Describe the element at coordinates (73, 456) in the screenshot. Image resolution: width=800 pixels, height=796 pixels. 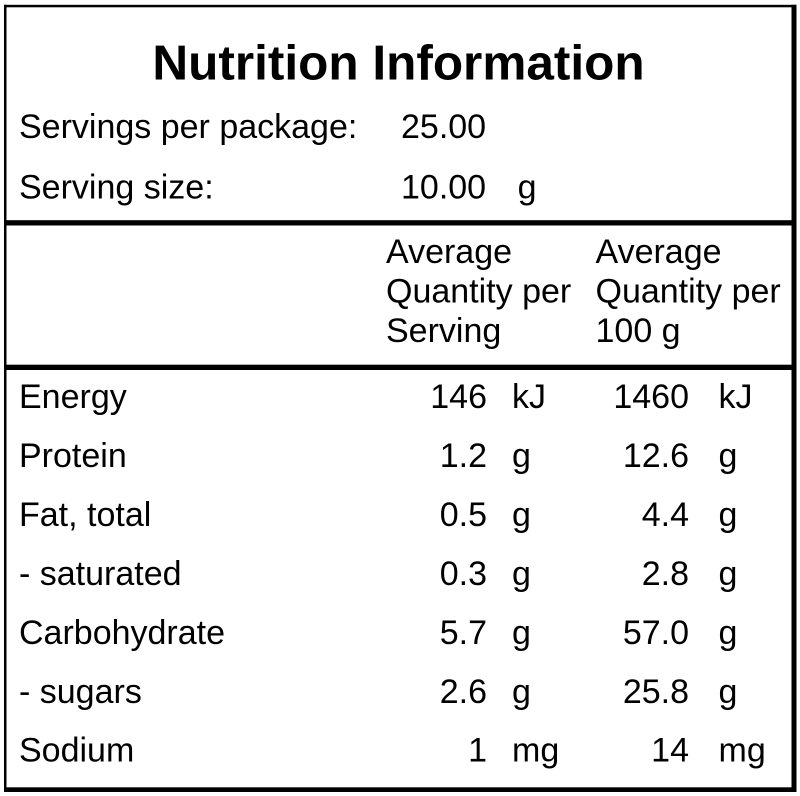
I see `svg-text: Protein` at that location.